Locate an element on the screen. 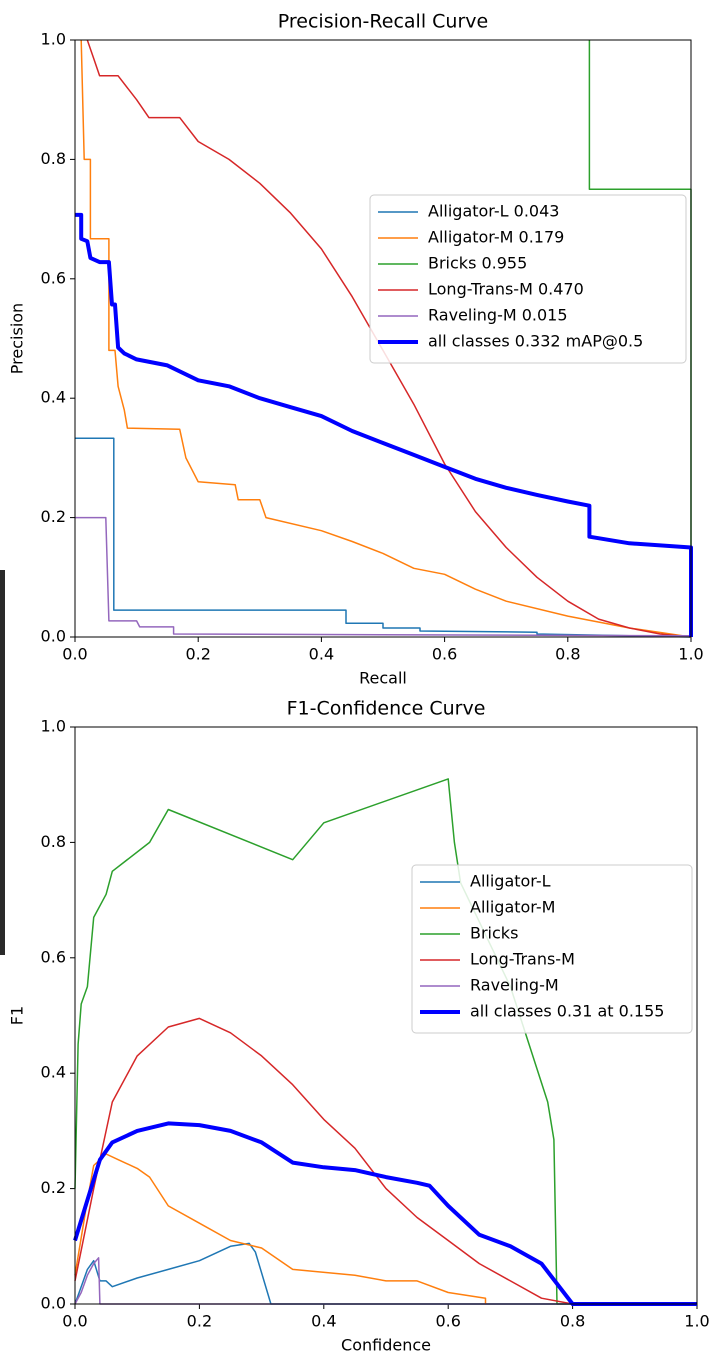  y-axis-label: F1 is located at coordinates (17, 1015).